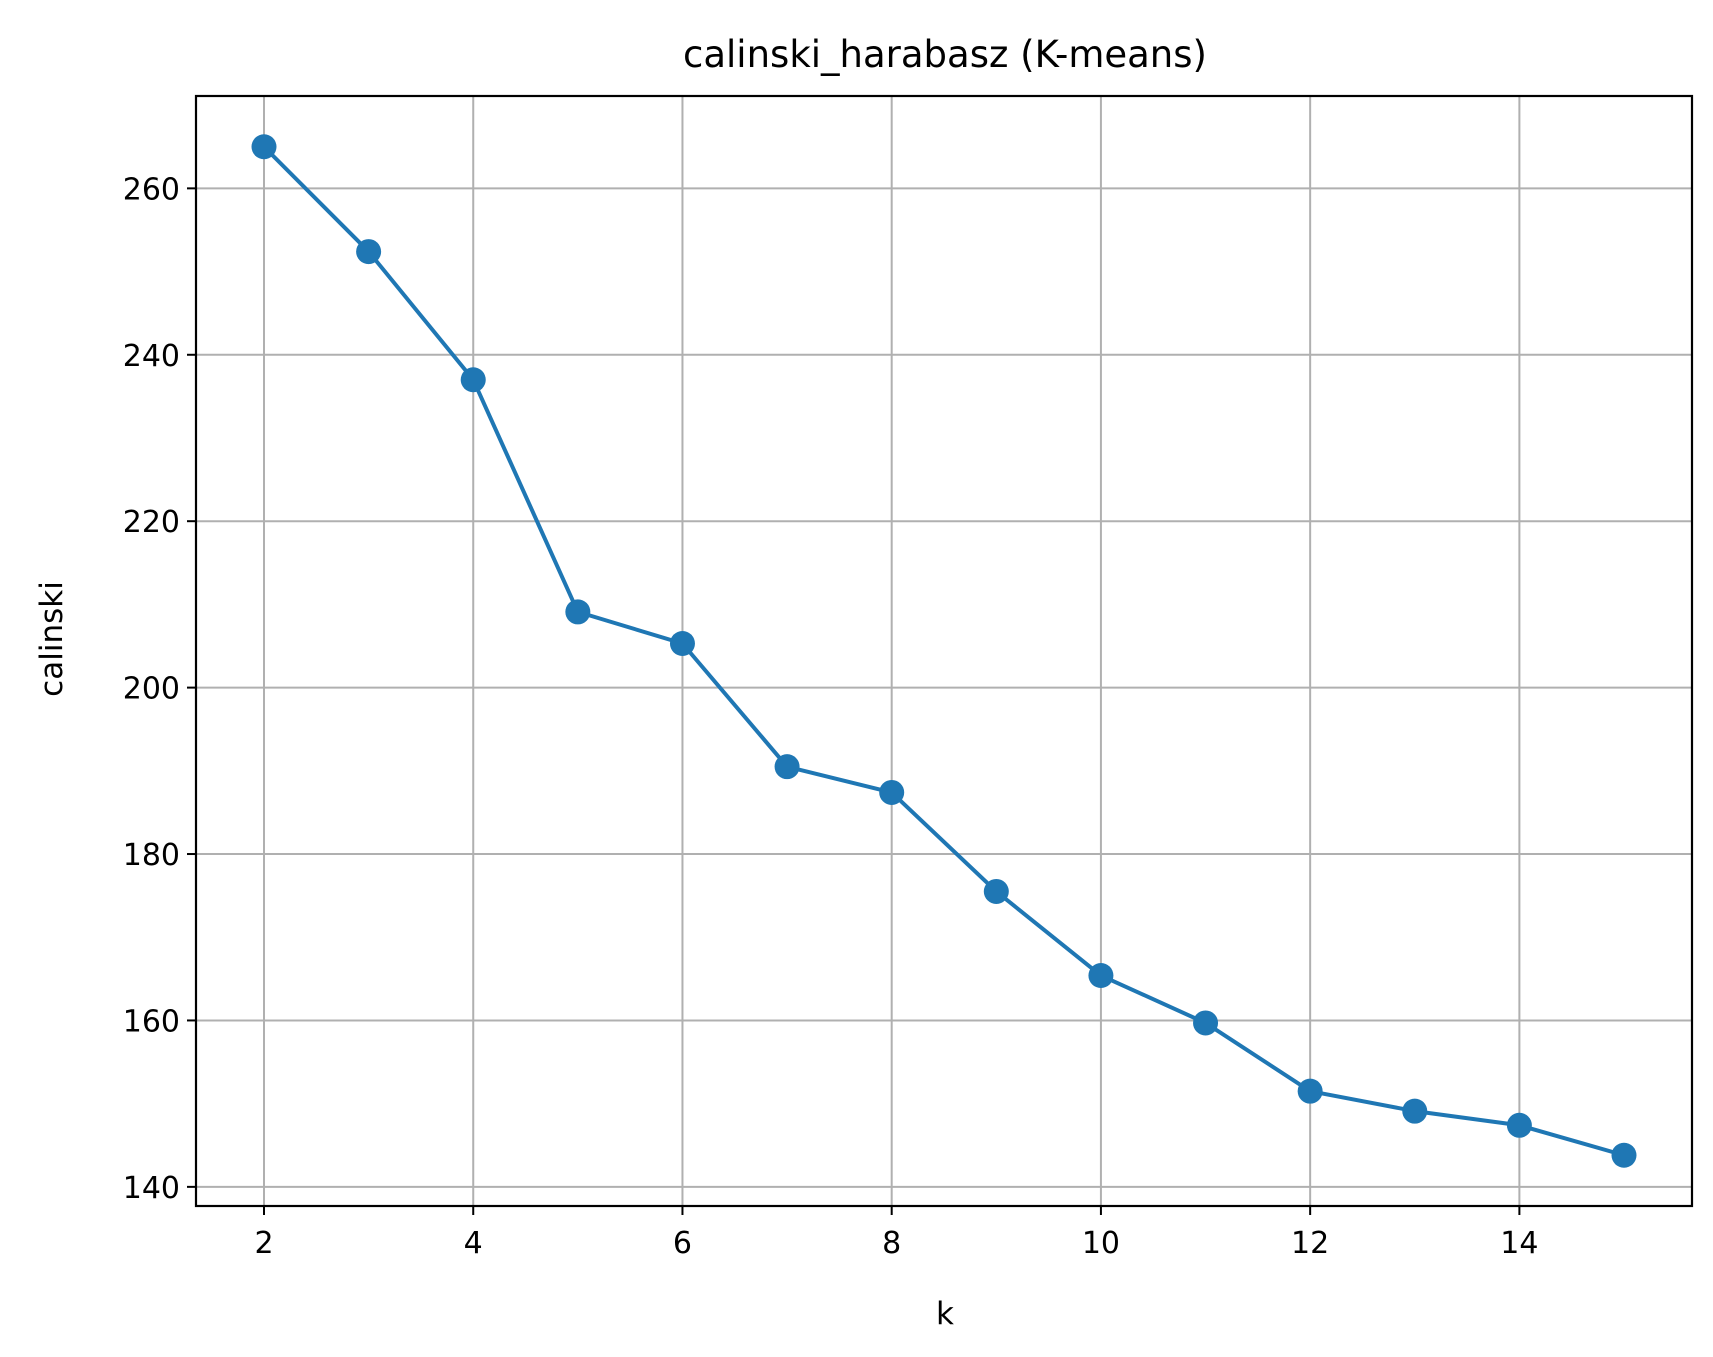  Describe the element at coordinates (945, 1314) in the screenshot. I see `x-axis-label: k` at that location.